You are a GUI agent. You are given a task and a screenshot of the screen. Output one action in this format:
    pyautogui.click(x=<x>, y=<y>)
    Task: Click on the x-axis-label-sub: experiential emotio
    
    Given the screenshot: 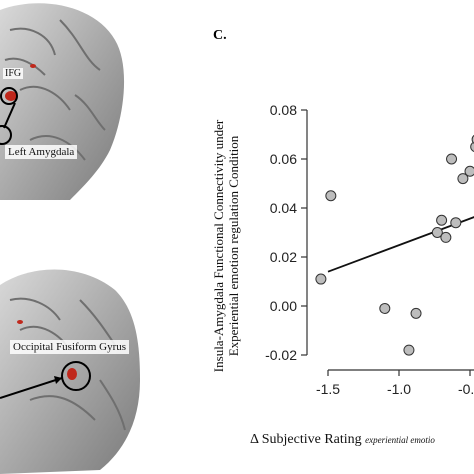 What is the action you would take?
    pyautogui.click(x=400, y=440)
    